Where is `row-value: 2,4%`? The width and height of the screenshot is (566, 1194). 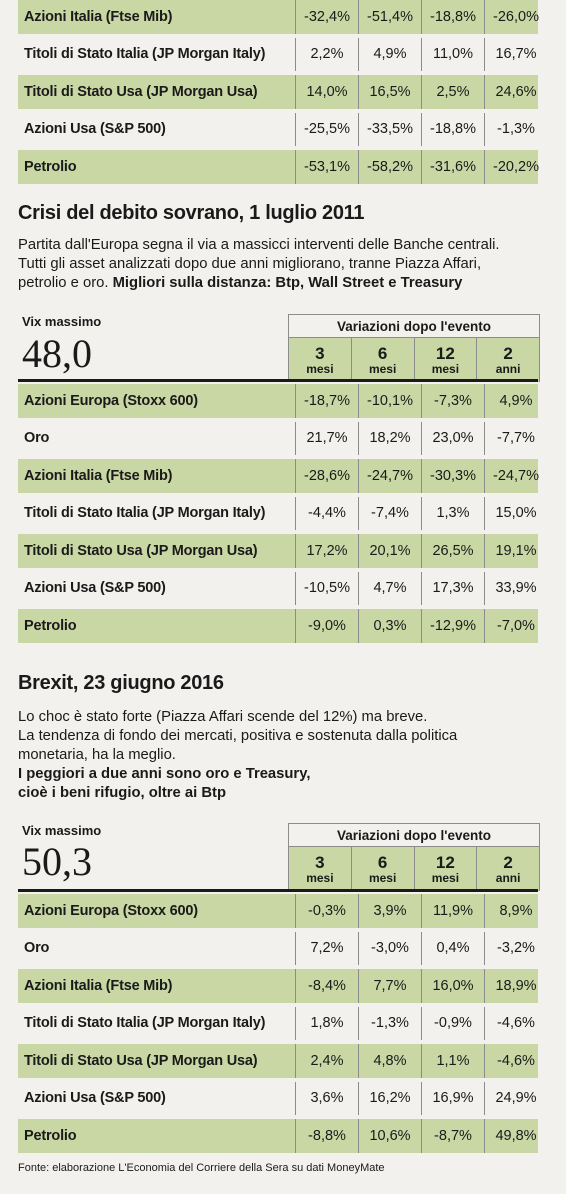 row-value: 2,4% is located at coordinates (326, 1061).